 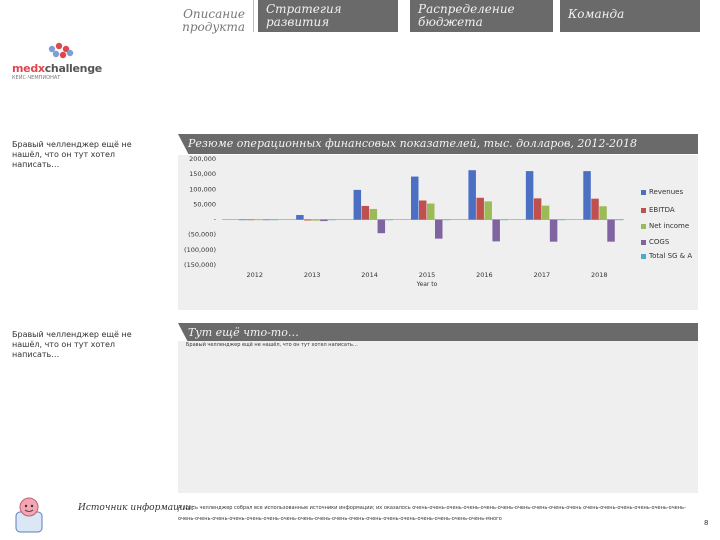 I want to click on bar-cogs-2015, so click(x=439, y=229).